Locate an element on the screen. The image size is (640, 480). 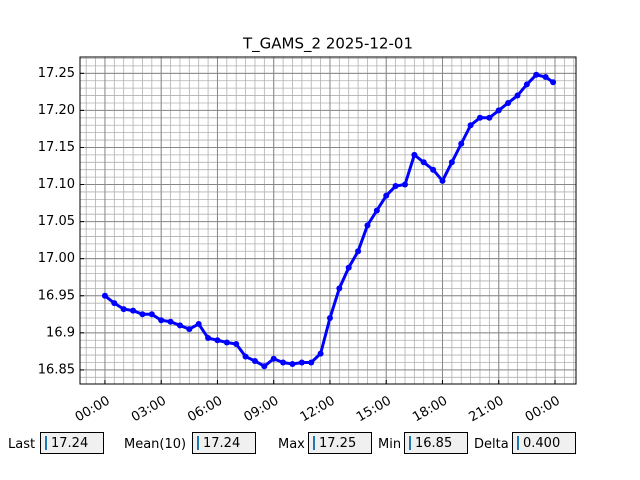
y-tick-label: 17.10 is located at coordinates (56, 184).